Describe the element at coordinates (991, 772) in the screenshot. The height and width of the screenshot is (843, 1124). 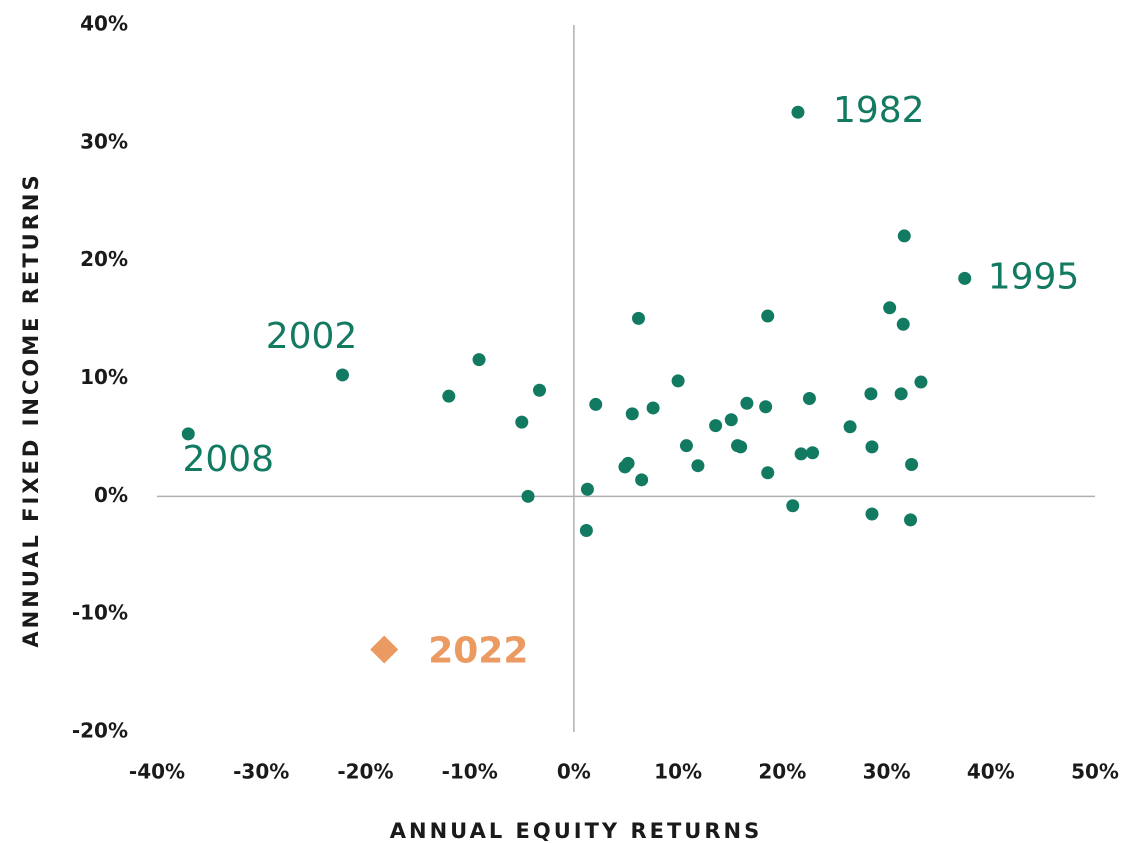
I see `x-tick-label: 40%` at that location.